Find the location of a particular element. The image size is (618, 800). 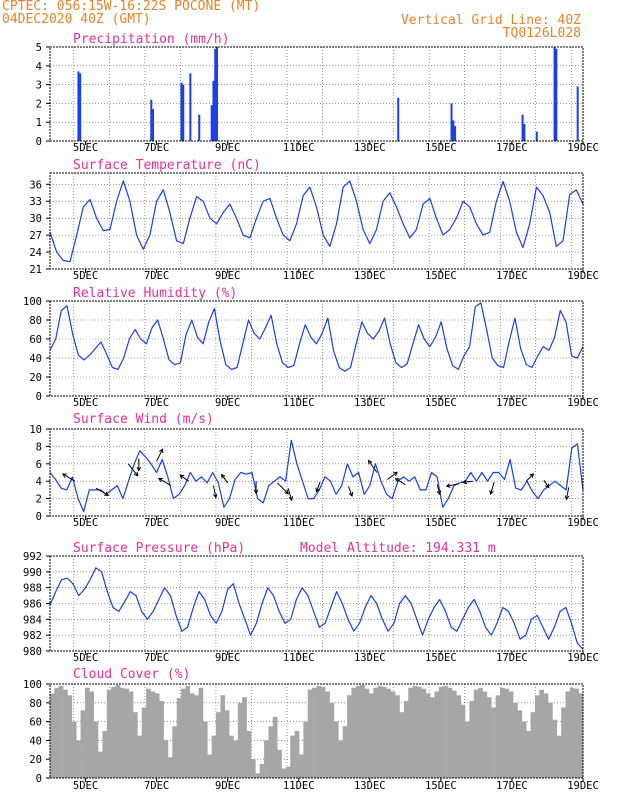

panel-title: Cloud Cover (%) is located at coordinates (131, 674).